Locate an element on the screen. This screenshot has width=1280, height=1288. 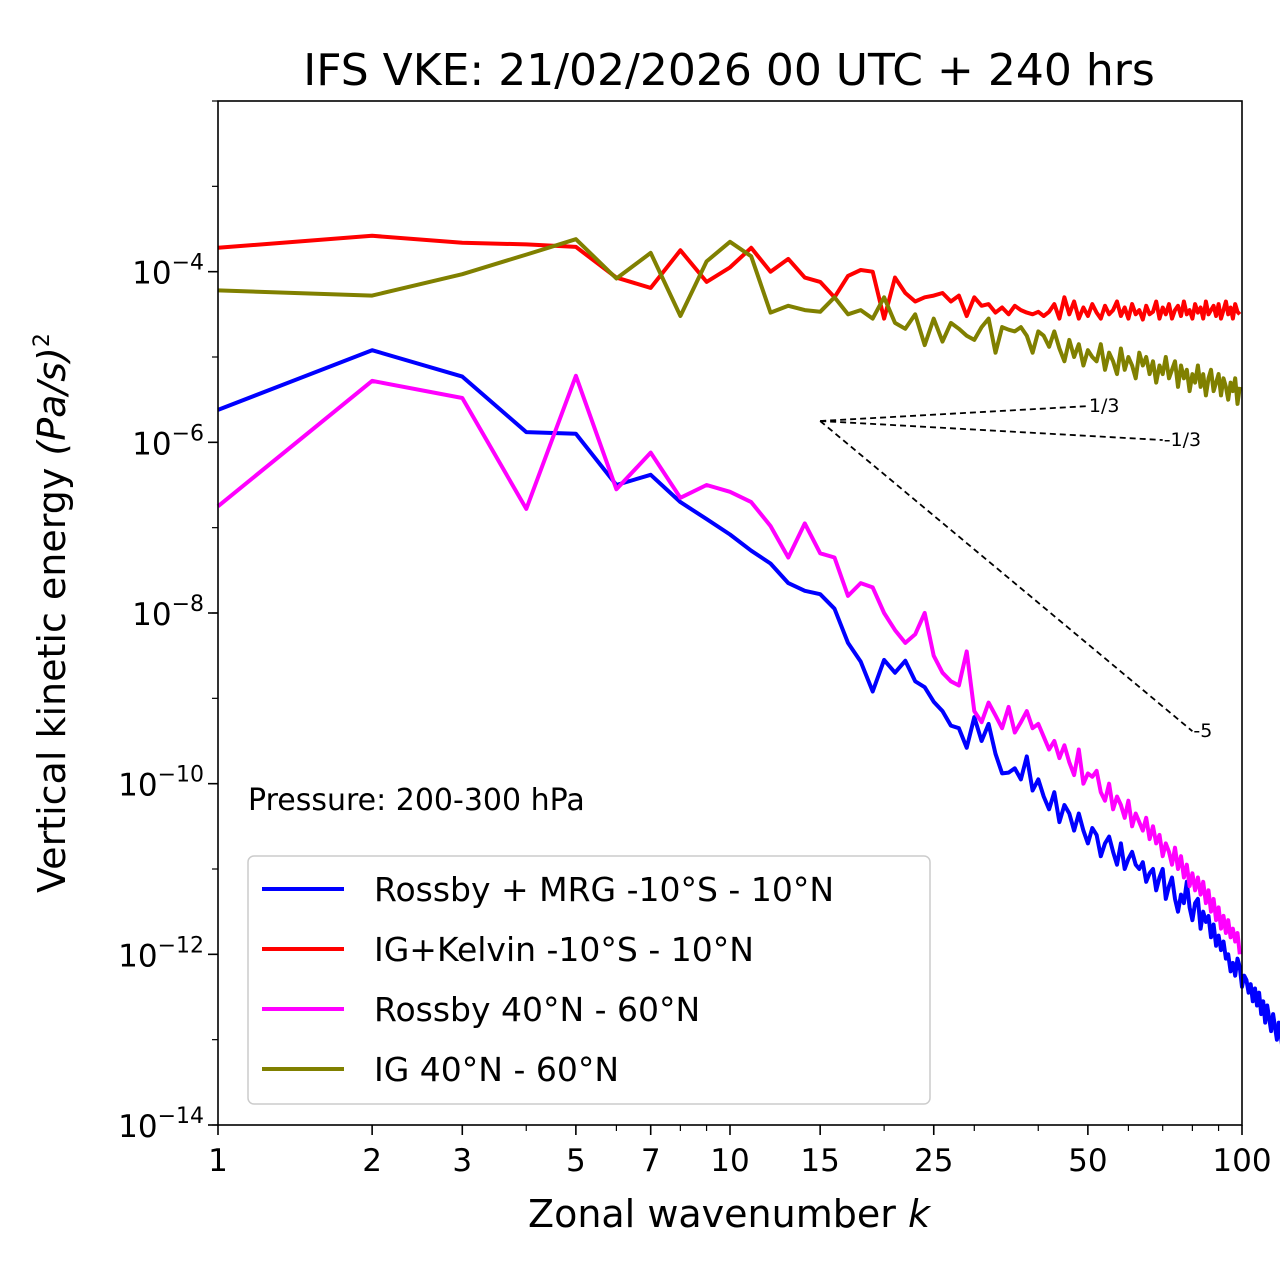
x-tick-label: 3 is located at coordinates (462, 1161).